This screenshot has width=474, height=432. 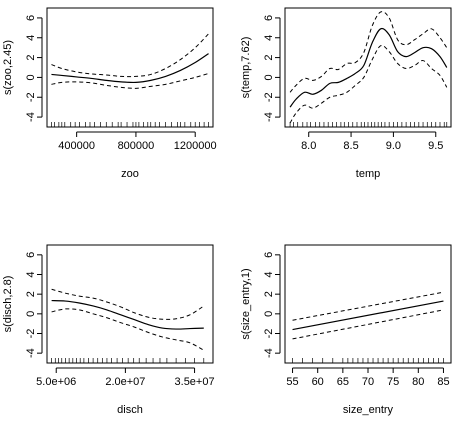 What do you see at coordinates (368, 410) in the screenshot?
I see `x-axis-title: size_entry` at bounding box center [368, 410].